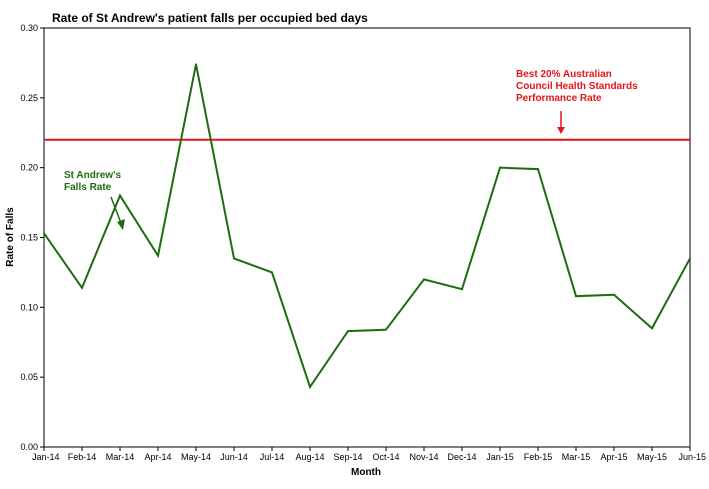 The height and width of the screenshot is (489, 709). What do you see at coordinates (538, 457) in the screenshot?
I see `x-tick-label: Feb-15` at bounding box center [538, 457].